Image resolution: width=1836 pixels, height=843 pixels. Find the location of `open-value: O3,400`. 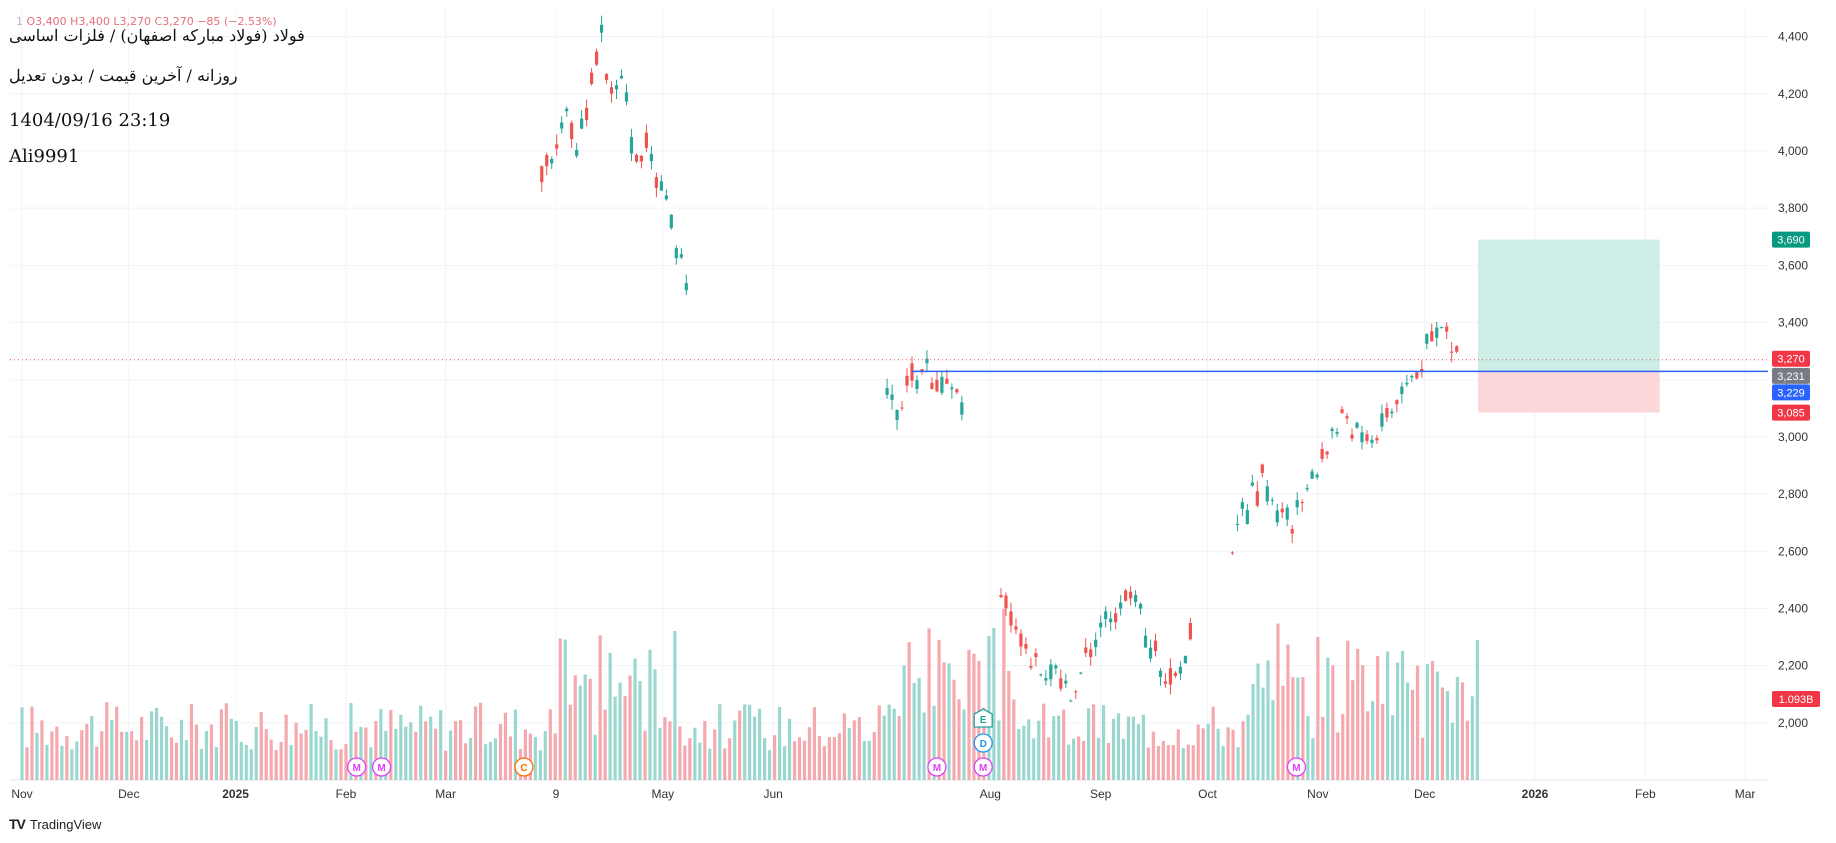

open-value: O3,400 is located at coordinates (46, 21).